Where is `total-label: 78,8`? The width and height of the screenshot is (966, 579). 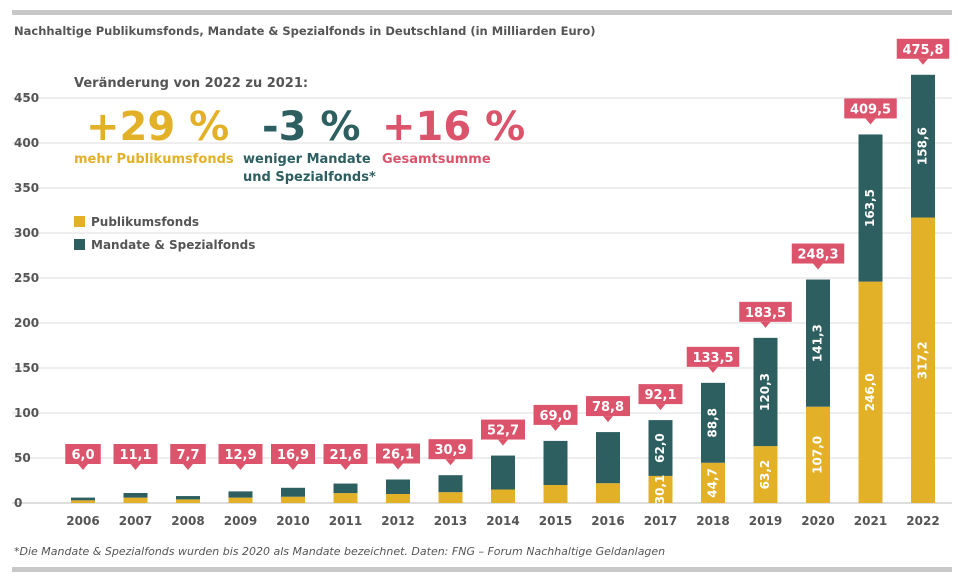 total-label: 78,8 is located at coordinates (608, 407).